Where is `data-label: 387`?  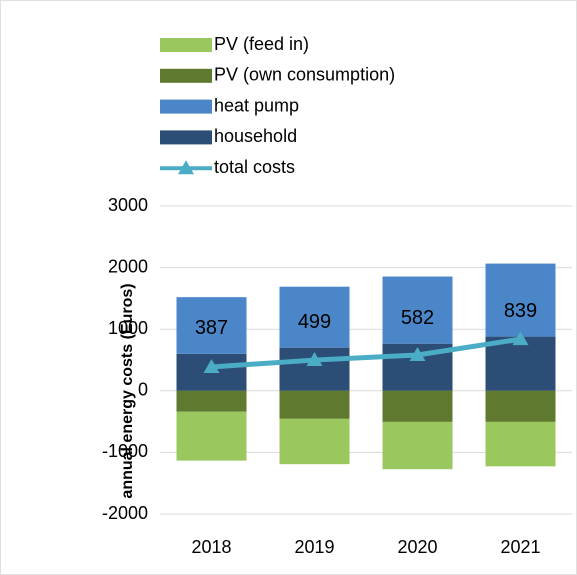 data-label: 387 is located at coordinates (211, 328).